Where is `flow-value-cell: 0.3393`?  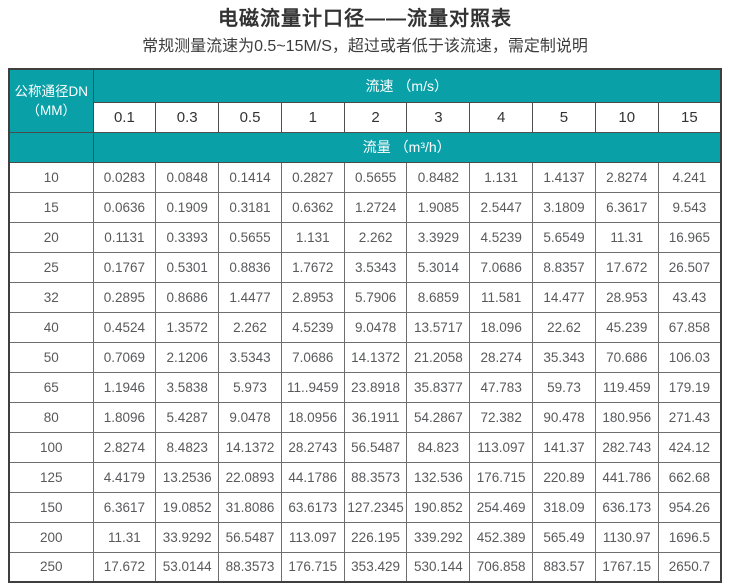
flow-value-cell: 0.3393 is located at coordinates (187, 237).